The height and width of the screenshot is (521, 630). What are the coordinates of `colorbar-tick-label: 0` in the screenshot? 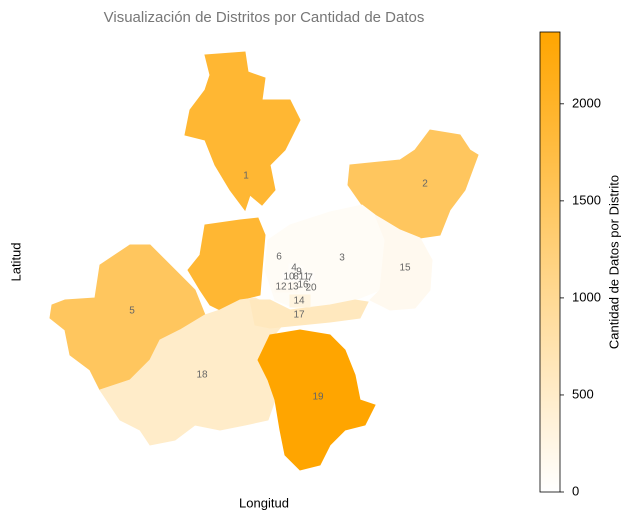 It's located at (575, 490).